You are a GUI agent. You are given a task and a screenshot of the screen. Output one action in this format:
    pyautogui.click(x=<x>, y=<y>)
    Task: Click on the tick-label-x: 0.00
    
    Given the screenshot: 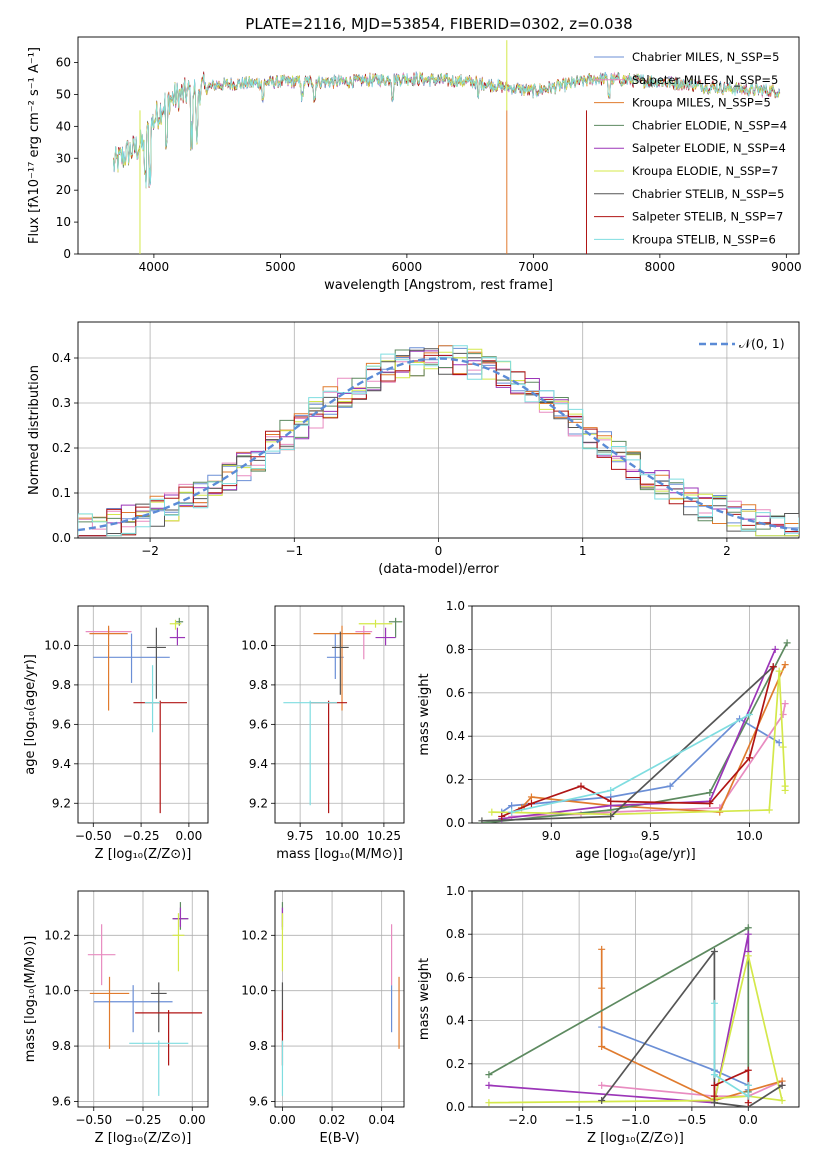 What is the action you would take?
    pyautogui.click(x=192, y=1120)
    